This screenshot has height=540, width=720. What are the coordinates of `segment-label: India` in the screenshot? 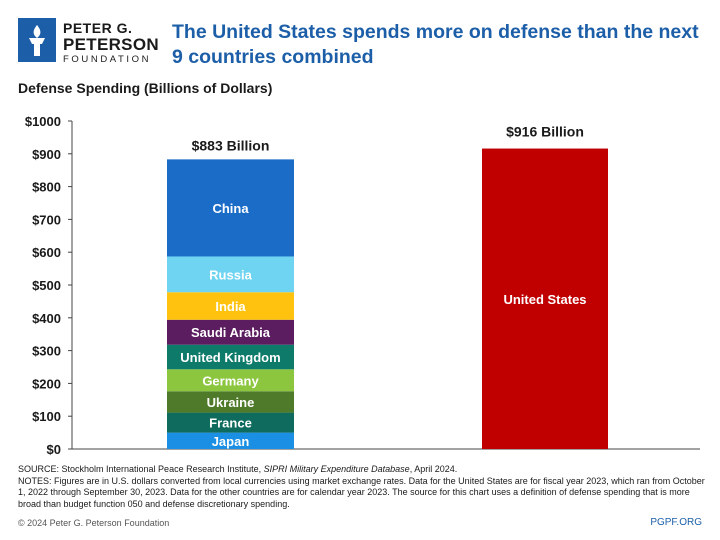 It's located at (230, 306).